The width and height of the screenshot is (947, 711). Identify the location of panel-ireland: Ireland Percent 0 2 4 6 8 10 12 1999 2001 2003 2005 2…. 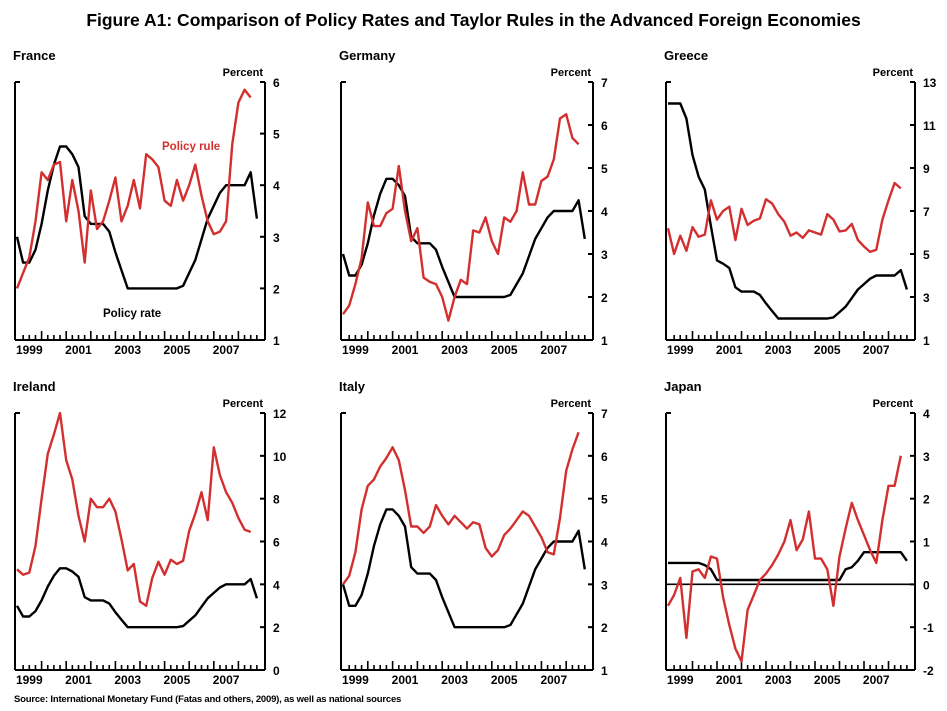
(150, 533).